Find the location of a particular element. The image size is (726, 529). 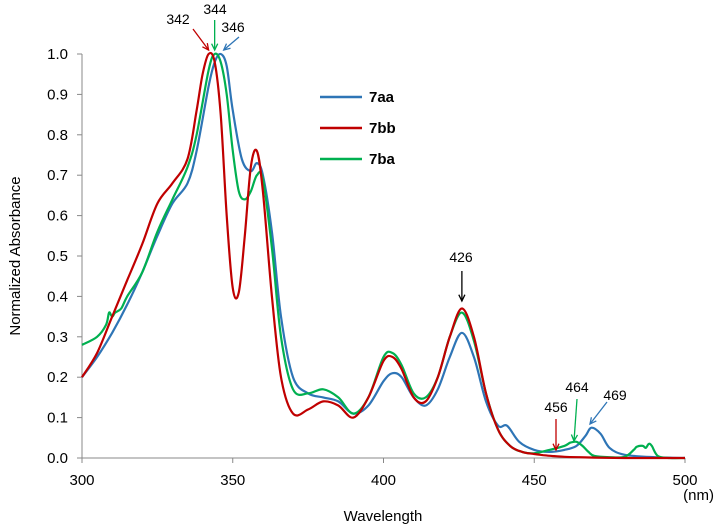

legend-label-7ba: 7ba is located at coordinates (382, 159).